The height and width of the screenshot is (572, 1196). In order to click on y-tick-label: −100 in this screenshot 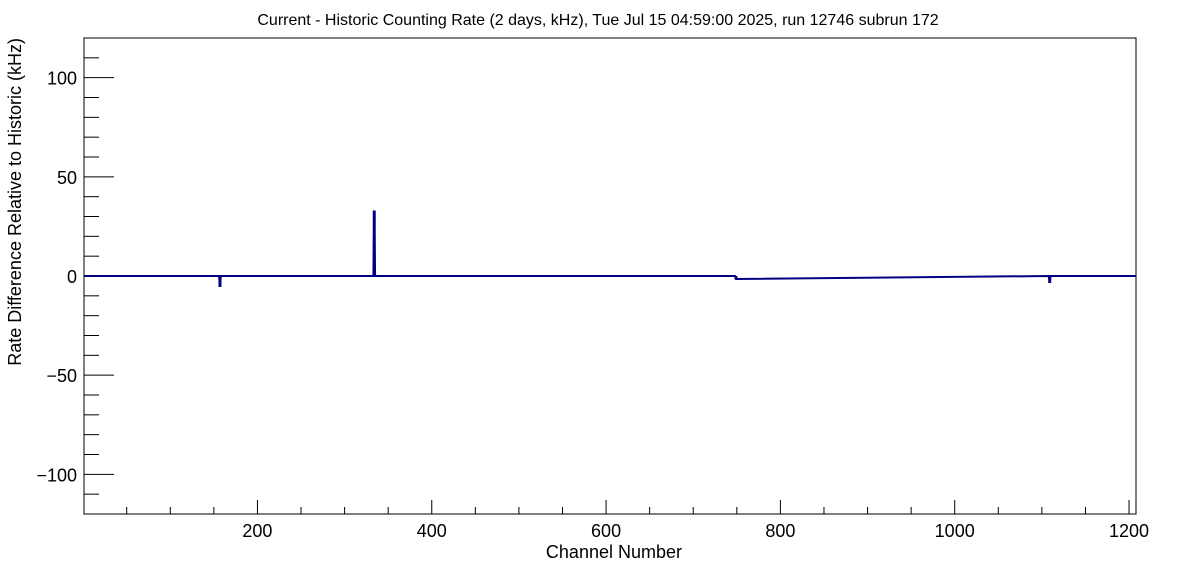, I will do `click(56, 475)`.